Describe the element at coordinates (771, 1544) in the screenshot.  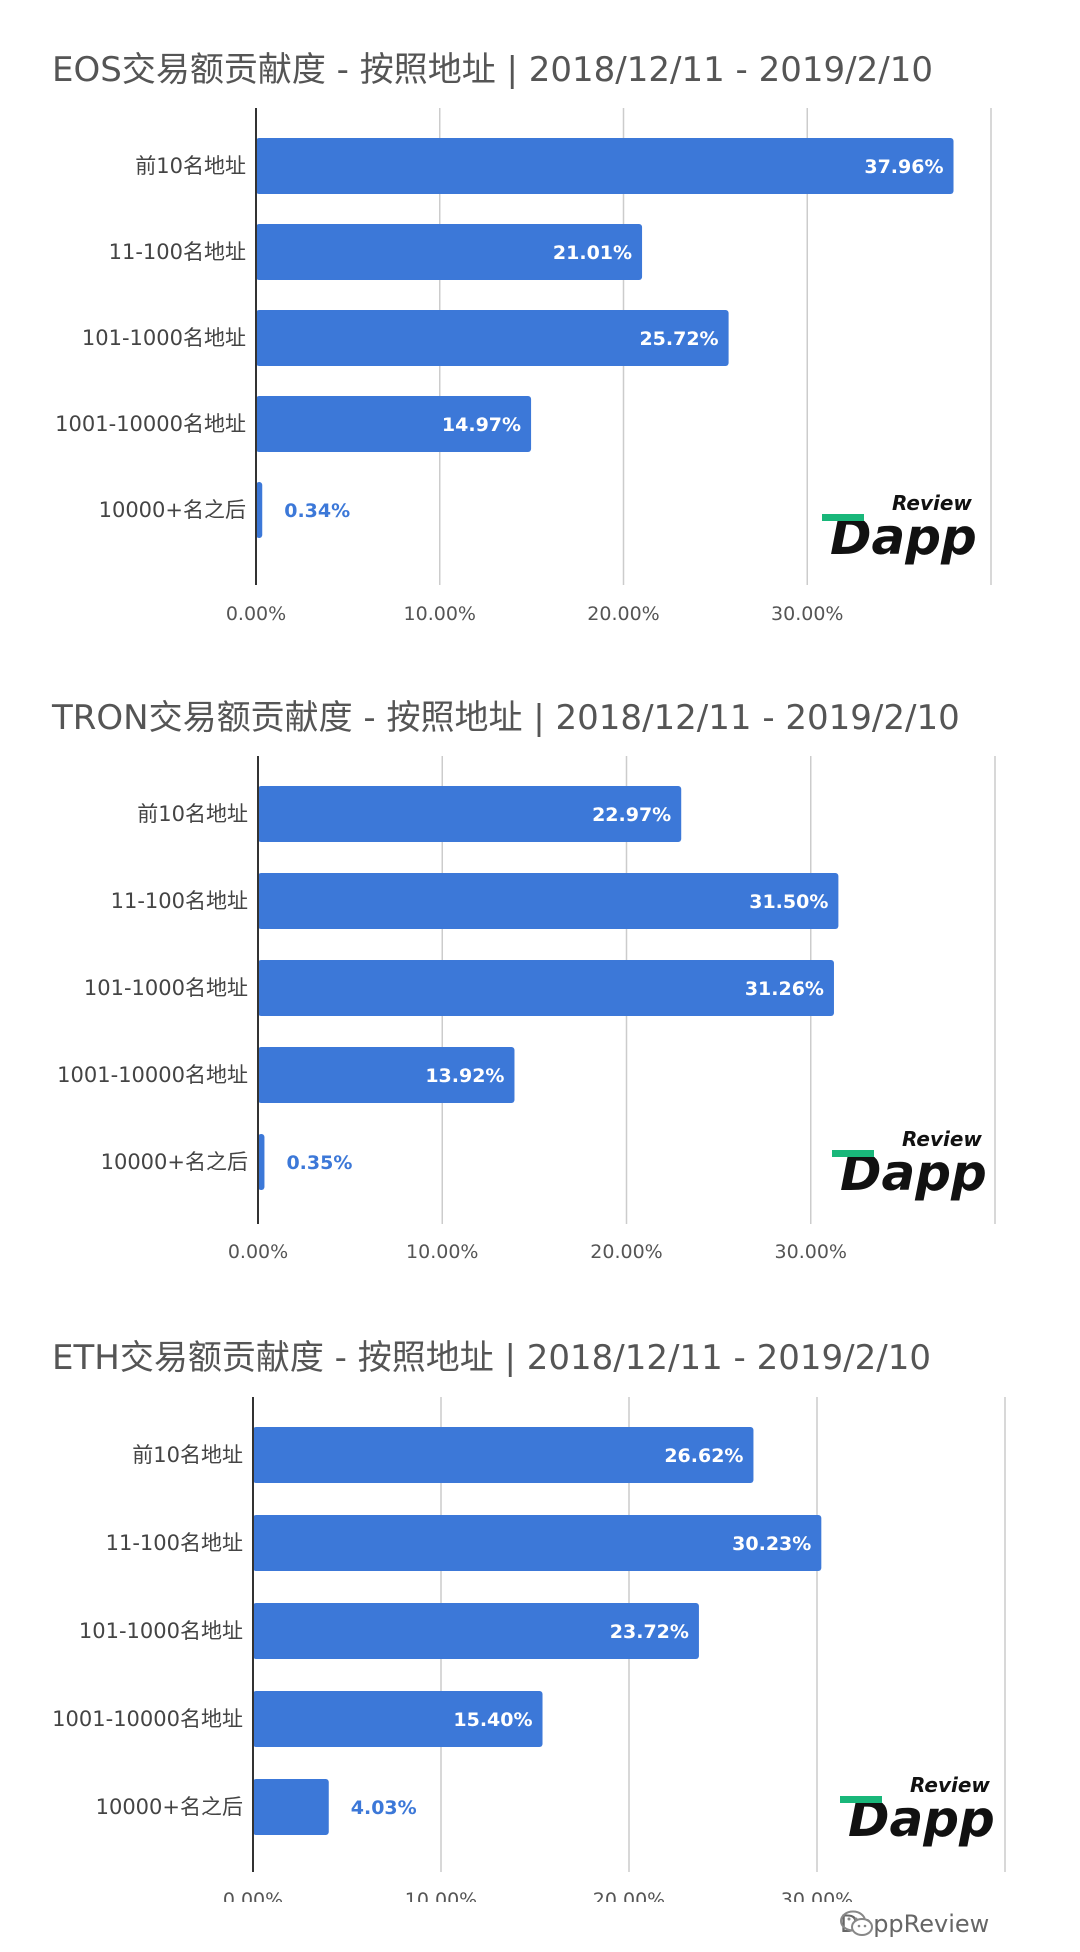
I see `data-label: 30.23%` at that location.